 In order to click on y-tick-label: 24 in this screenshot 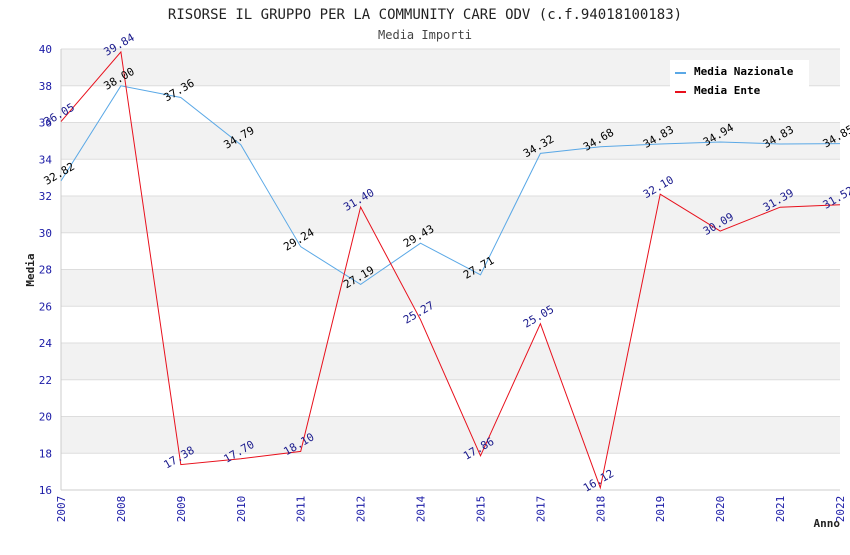, I will do `click(46, 343)`.